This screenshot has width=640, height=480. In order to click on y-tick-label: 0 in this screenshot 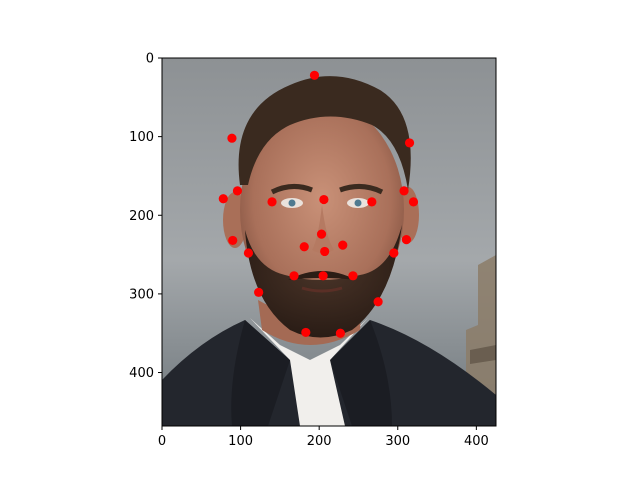, I will do `click(150, 59)`.